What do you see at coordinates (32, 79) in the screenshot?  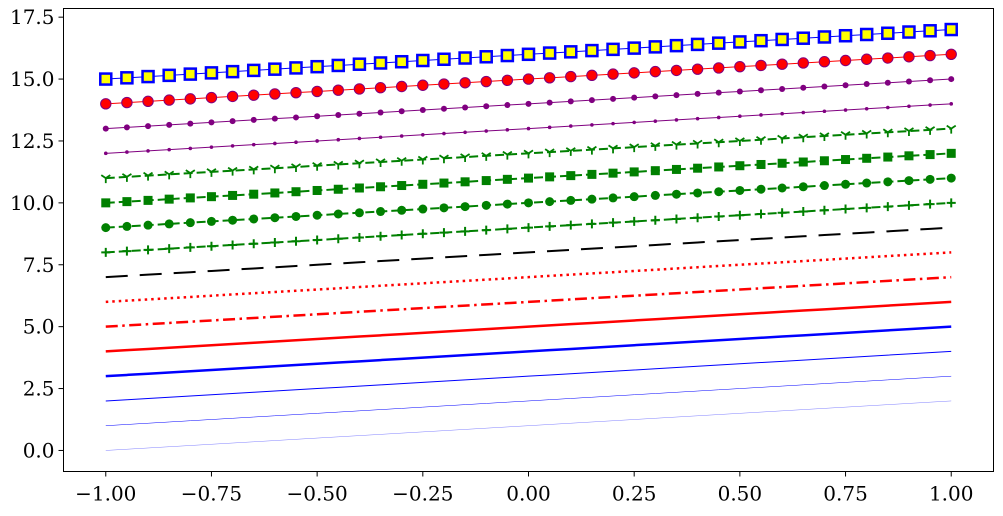 I see `y-tick-label: 15.0` at bounding box center [32, 79].